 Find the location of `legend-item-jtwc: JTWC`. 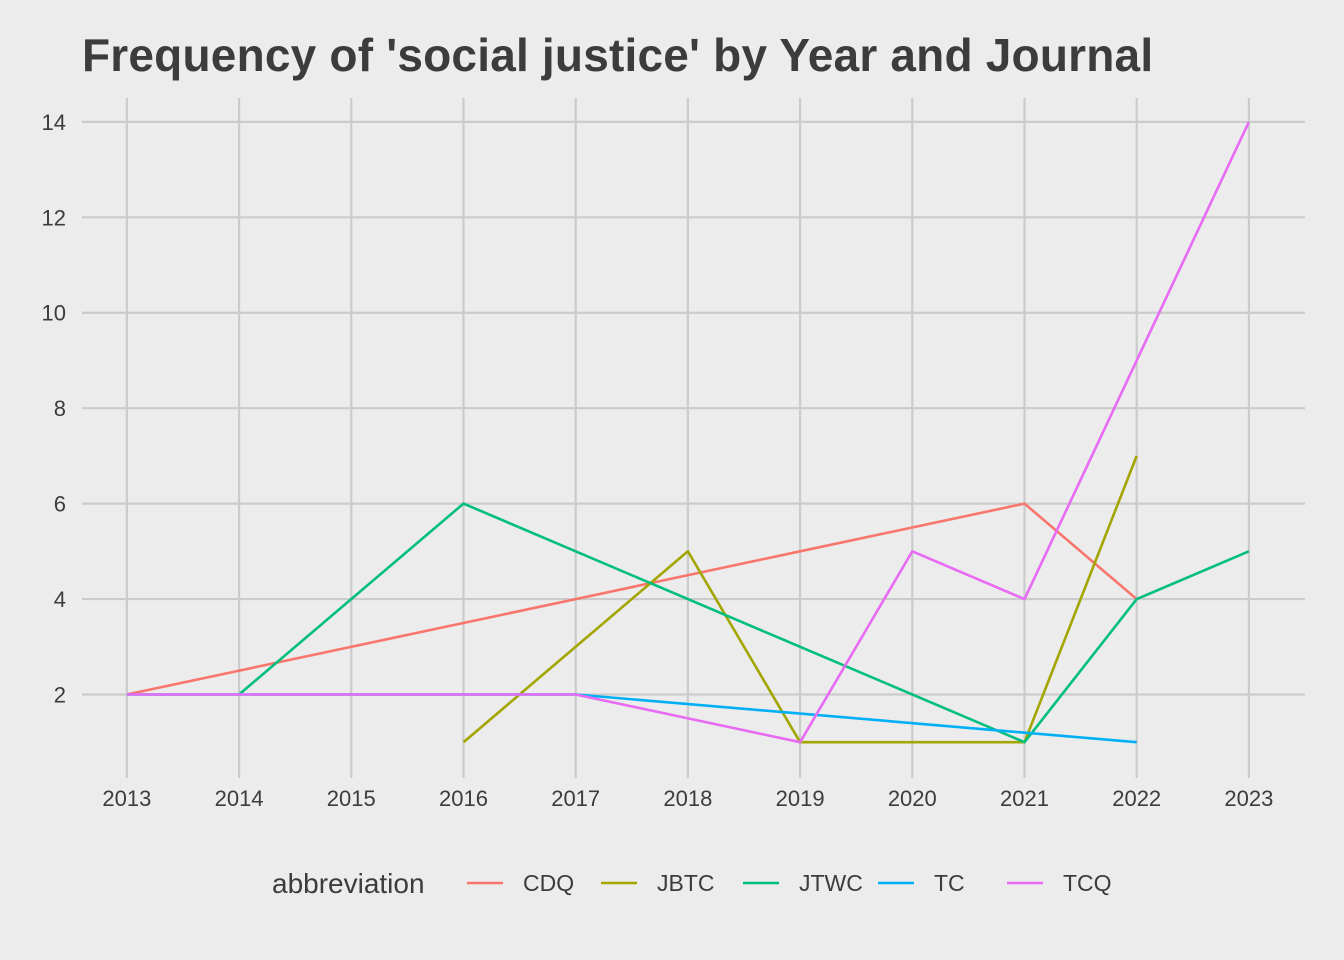

legend-item-jtwc: JTWC is located at coordinates (803, 883).